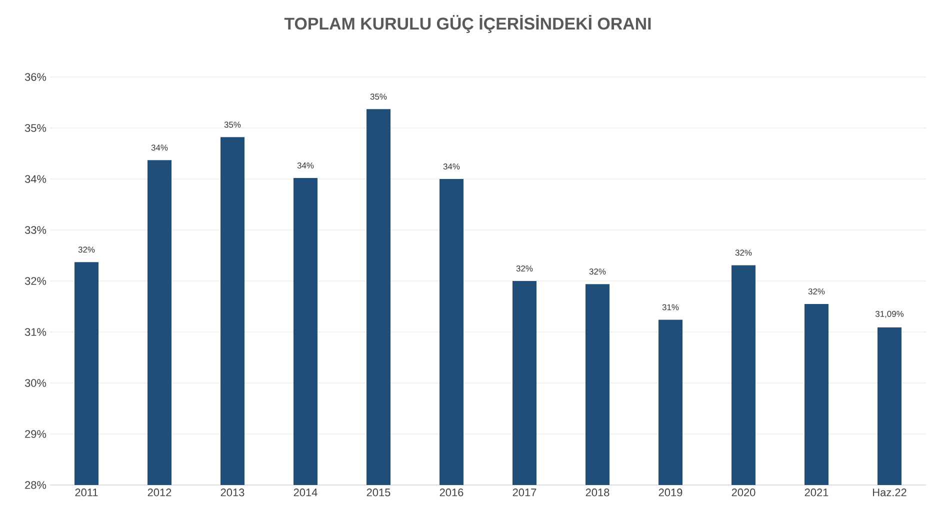 The height and width of the screenshot is (518, 936). Describe the element at coordinates (35, 485) in the screenshot. I see `y-tick-label: 28%` at that location.